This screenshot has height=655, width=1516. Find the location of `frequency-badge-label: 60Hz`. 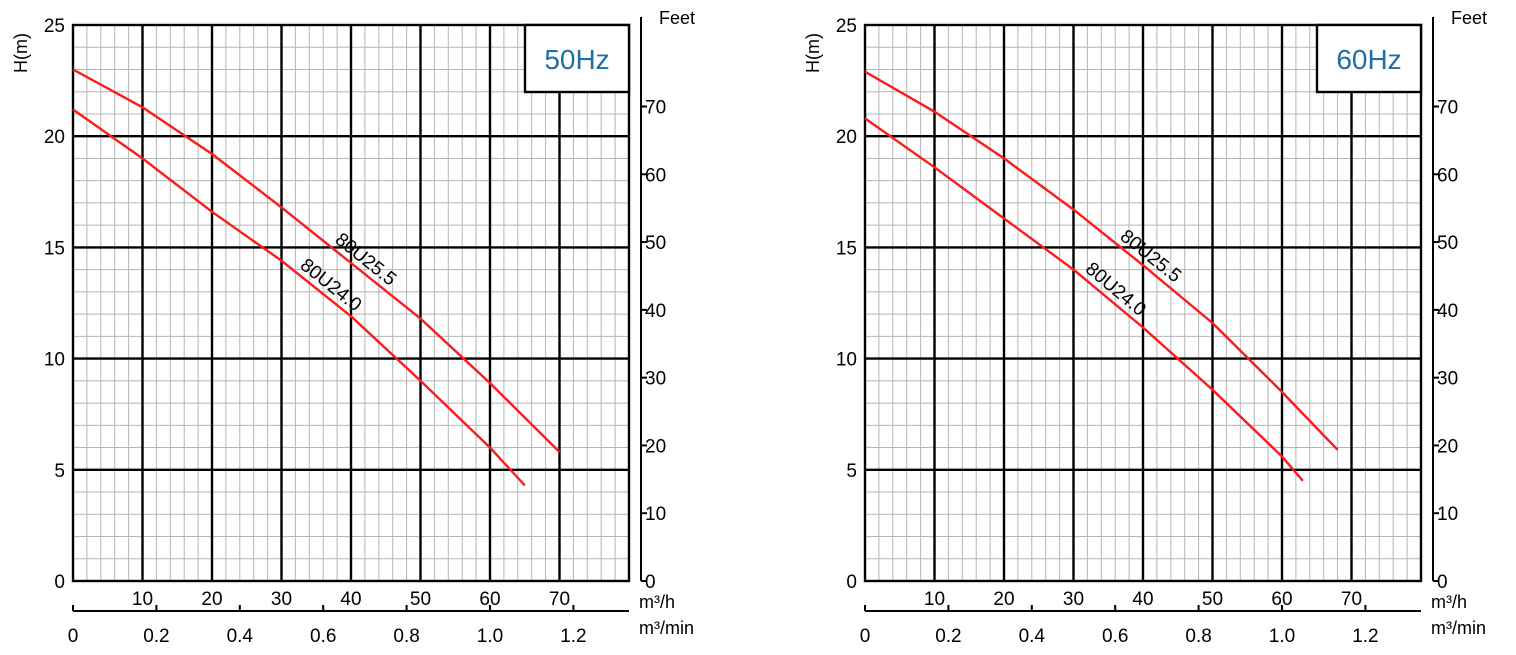

frequency-badge-label: 60Hz is located at coordinates (1368, 59).